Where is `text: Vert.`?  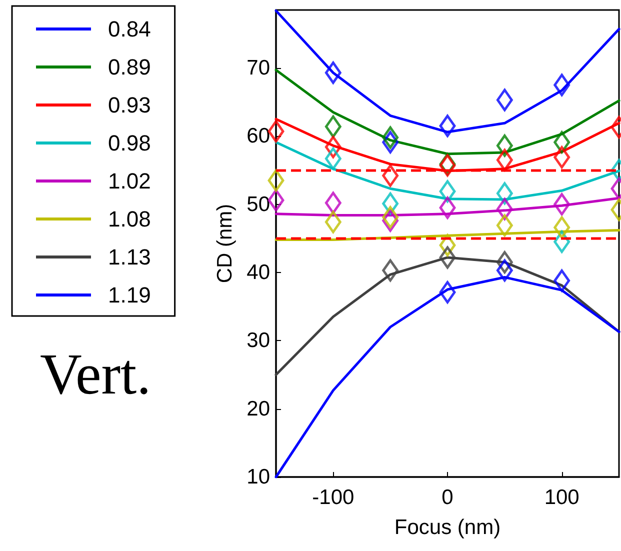 text: Vert. is located at coordinates (96, 374).